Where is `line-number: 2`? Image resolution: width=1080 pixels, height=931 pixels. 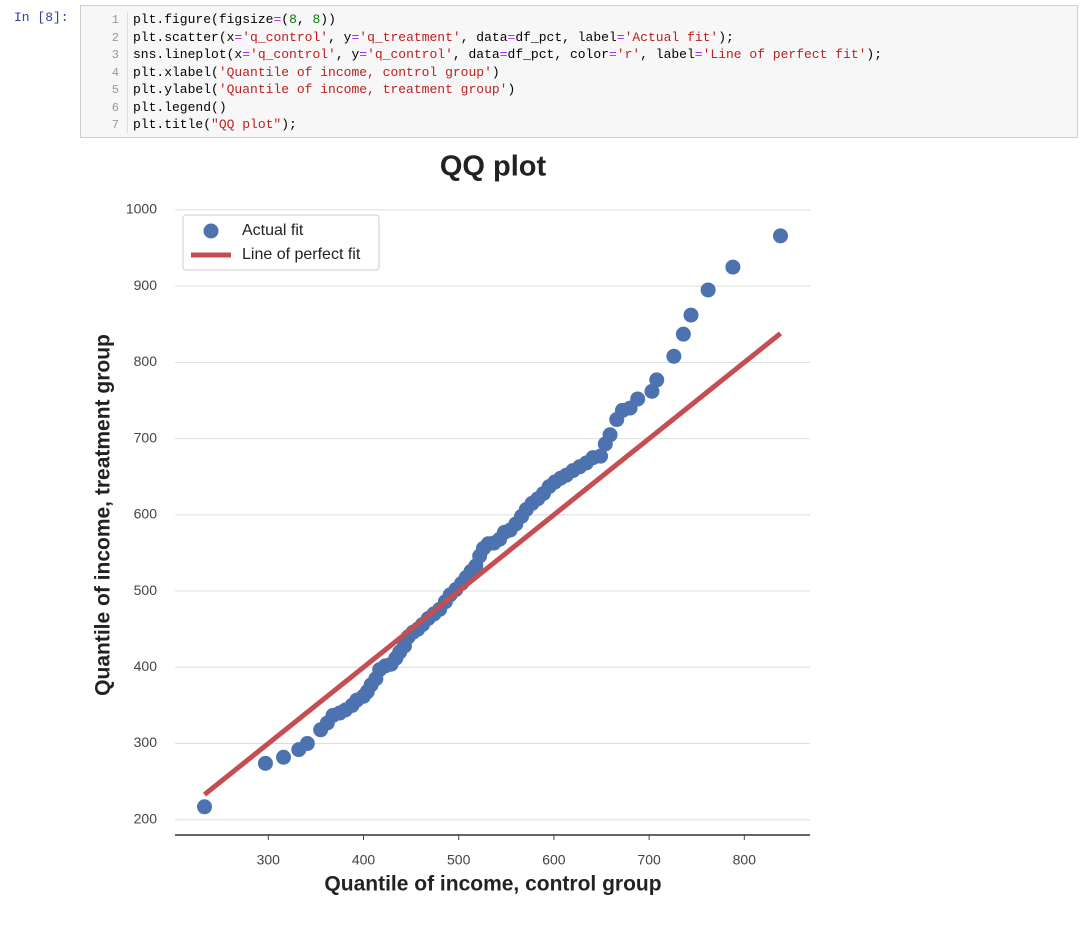 line-number: 2 is located at coordinates (115, 37).